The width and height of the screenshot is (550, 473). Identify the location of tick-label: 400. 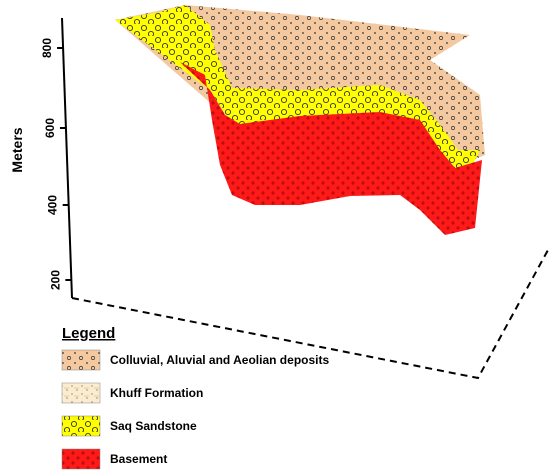
(53, 205).